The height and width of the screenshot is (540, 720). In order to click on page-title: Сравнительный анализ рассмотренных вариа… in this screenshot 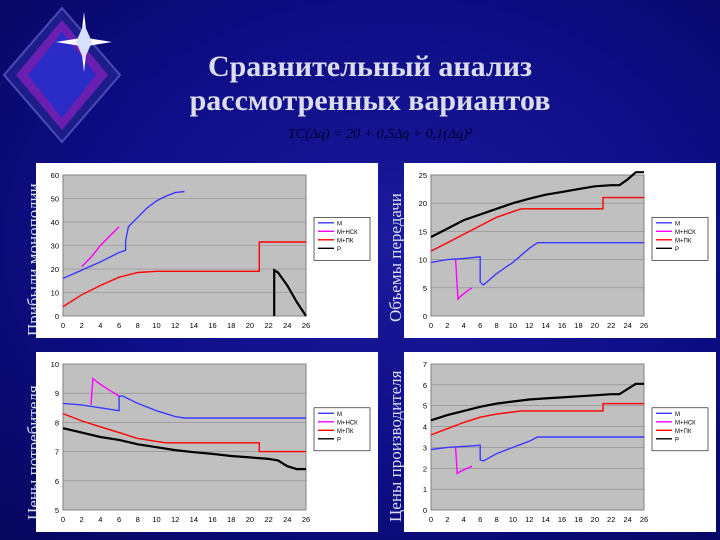, I will do `click(370, 84)`.